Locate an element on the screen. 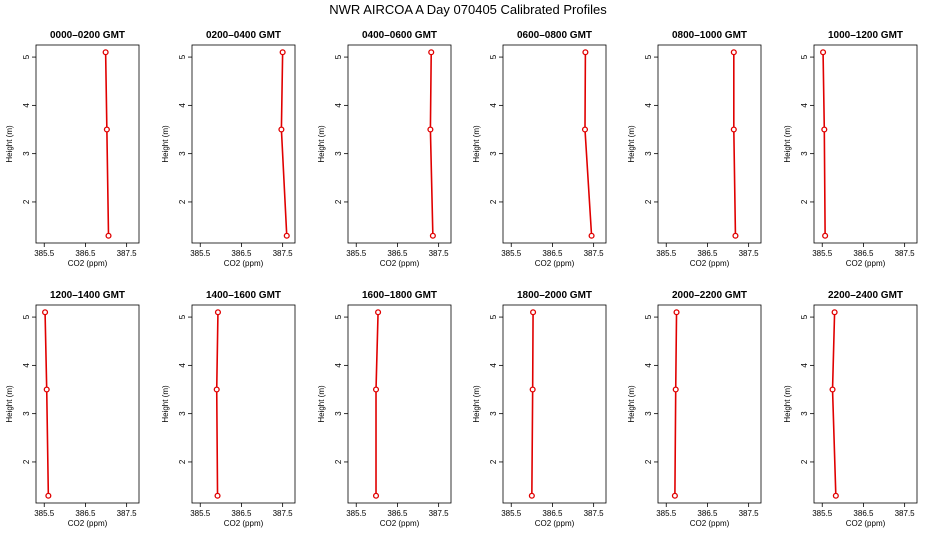 The image size is (936, 540). panel-title: 1200–1400 GMT is located at coordinates (87, 295).